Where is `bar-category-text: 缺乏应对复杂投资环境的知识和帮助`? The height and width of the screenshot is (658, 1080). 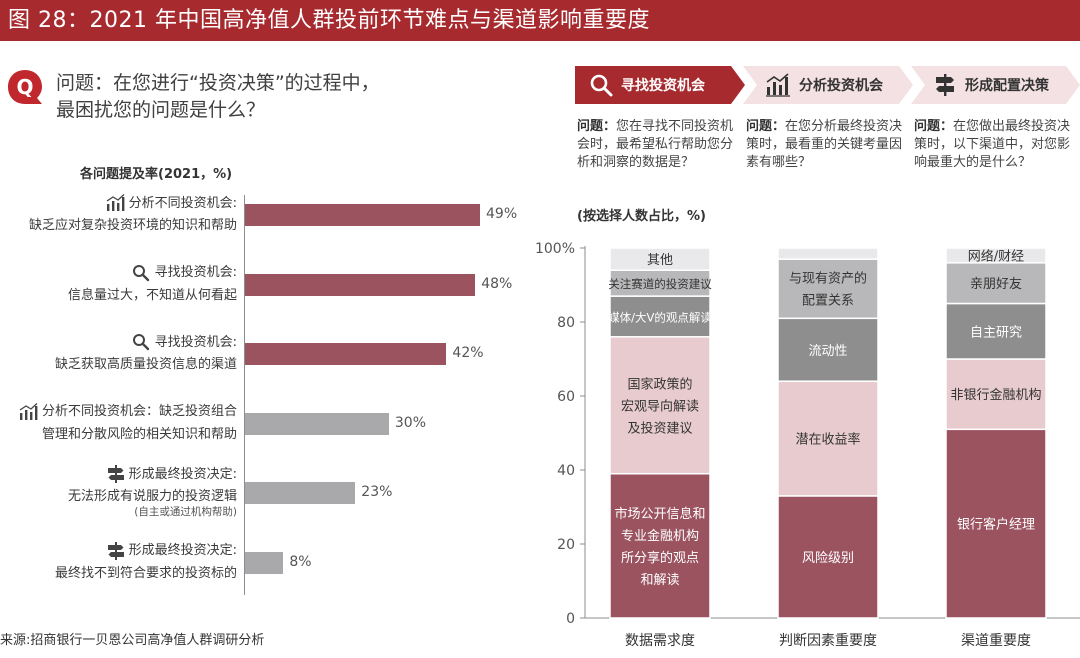 bar-category-text: 缺乏应对复杂投资环境的知识和帮助 is located at coordinates (132, 225).